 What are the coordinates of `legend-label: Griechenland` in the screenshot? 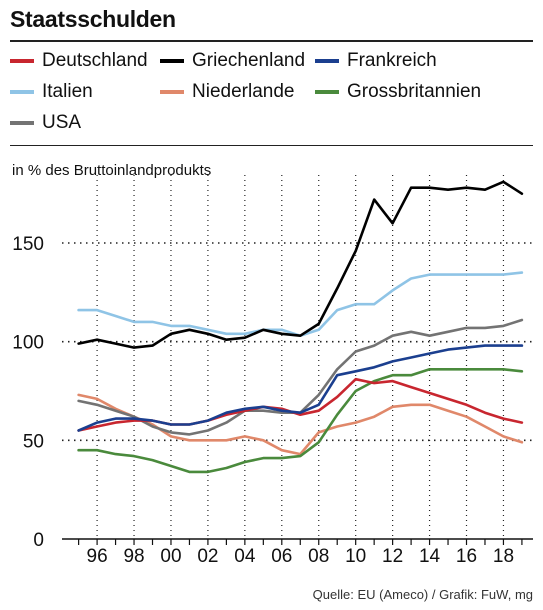 It's located at (249, 60).